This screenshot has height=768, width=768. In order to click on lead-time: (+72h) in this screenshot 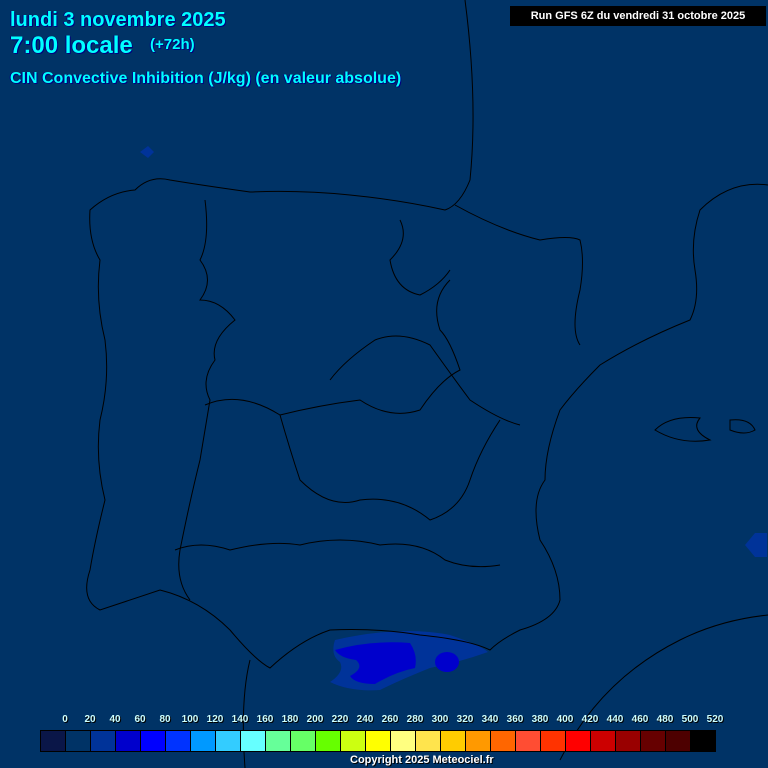, I will do `click(172, 44)`.